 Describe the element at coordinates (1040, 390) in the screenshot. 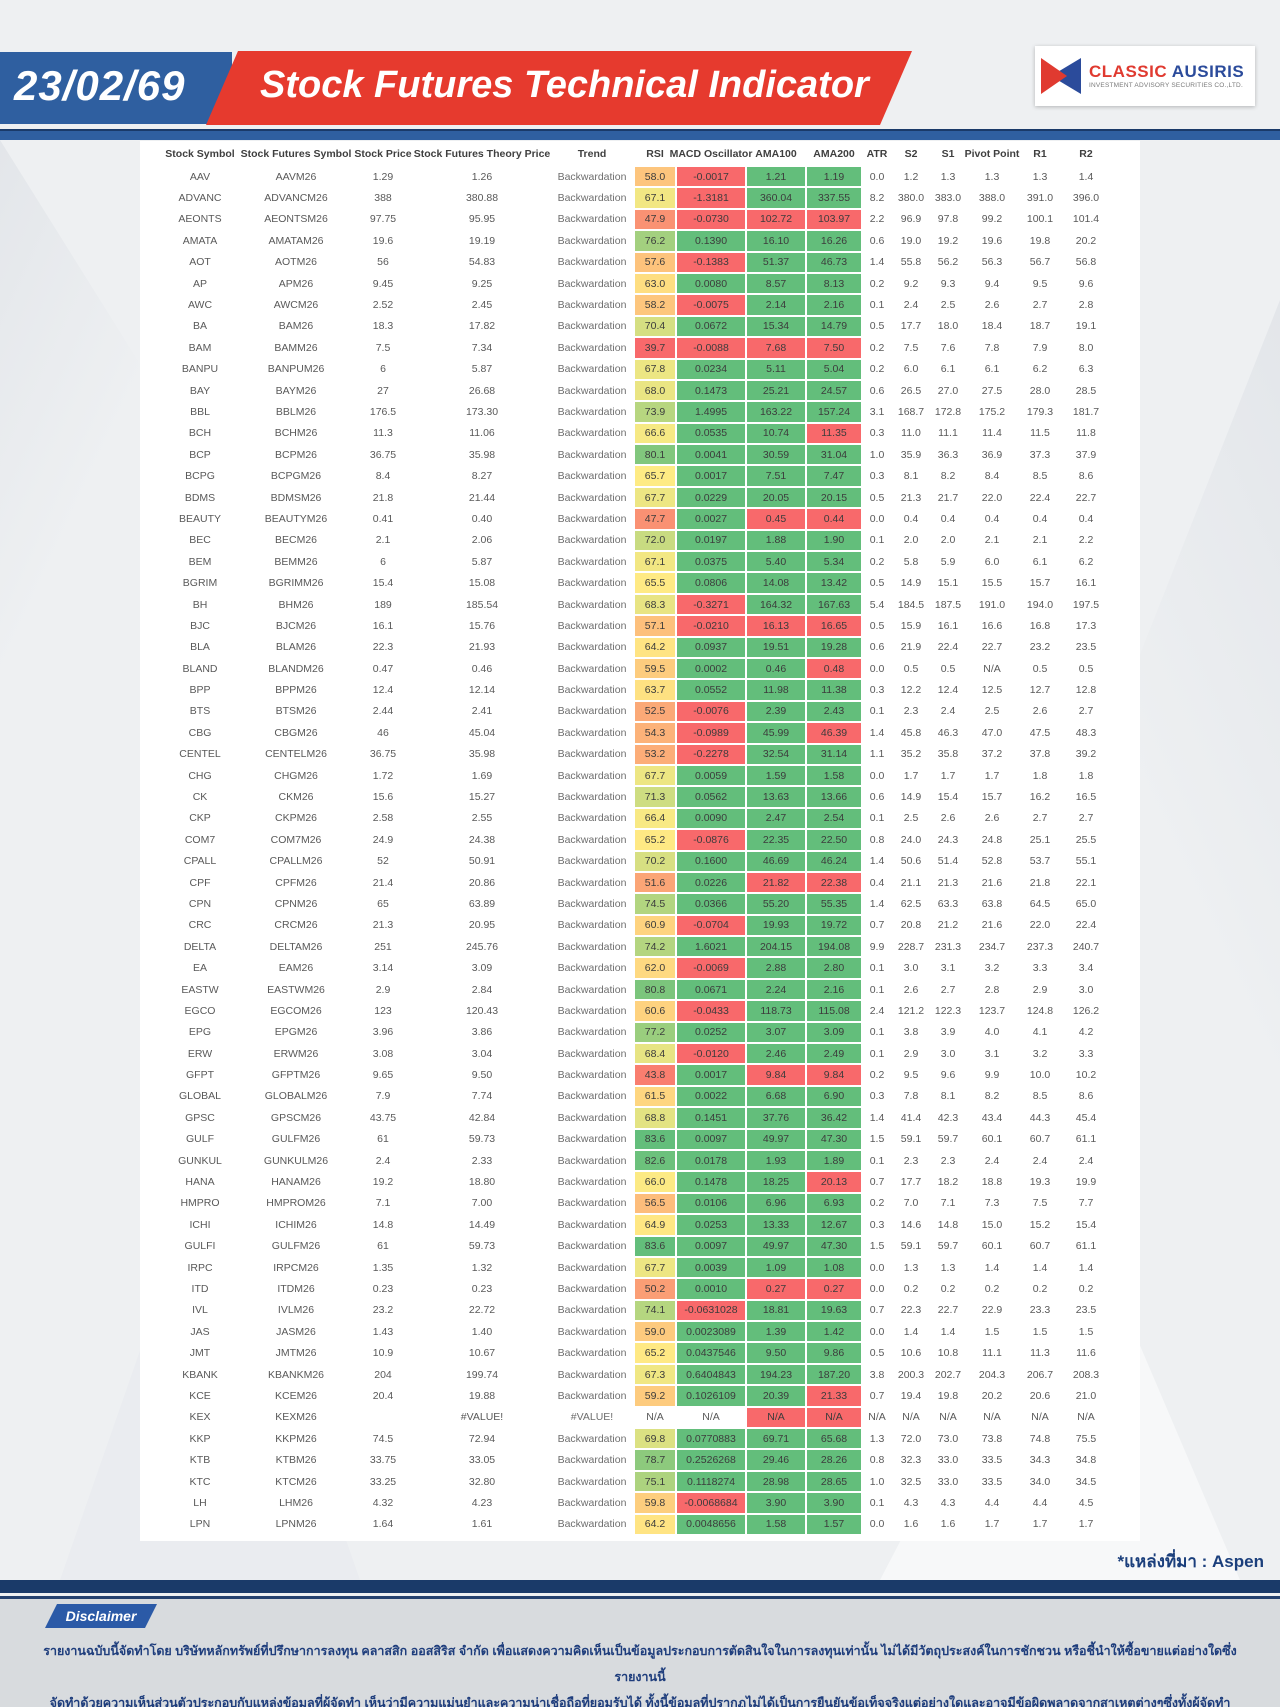

I see `r1: 28.0` at that location.